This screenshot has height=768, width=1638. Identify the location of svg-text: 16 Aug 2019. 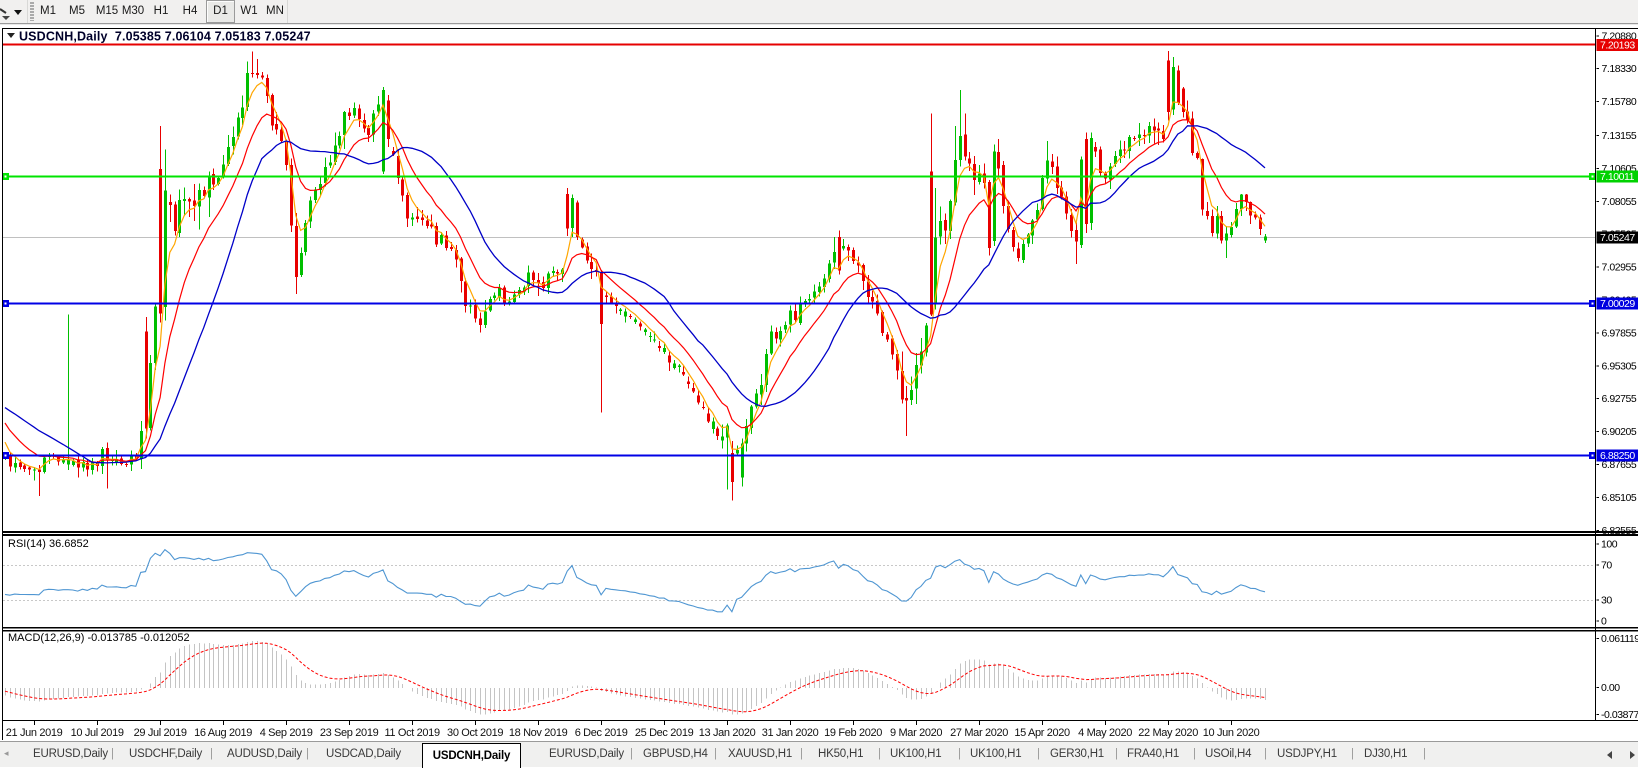
(223, 733).